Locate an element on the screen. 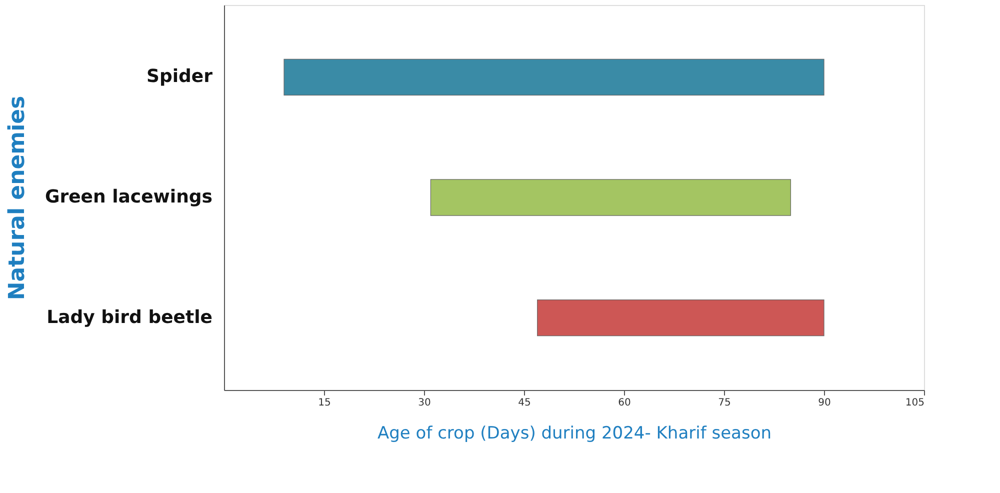 The image size is (1000, 493). x-tick-label: 15 is located at coordinates (324, 403).